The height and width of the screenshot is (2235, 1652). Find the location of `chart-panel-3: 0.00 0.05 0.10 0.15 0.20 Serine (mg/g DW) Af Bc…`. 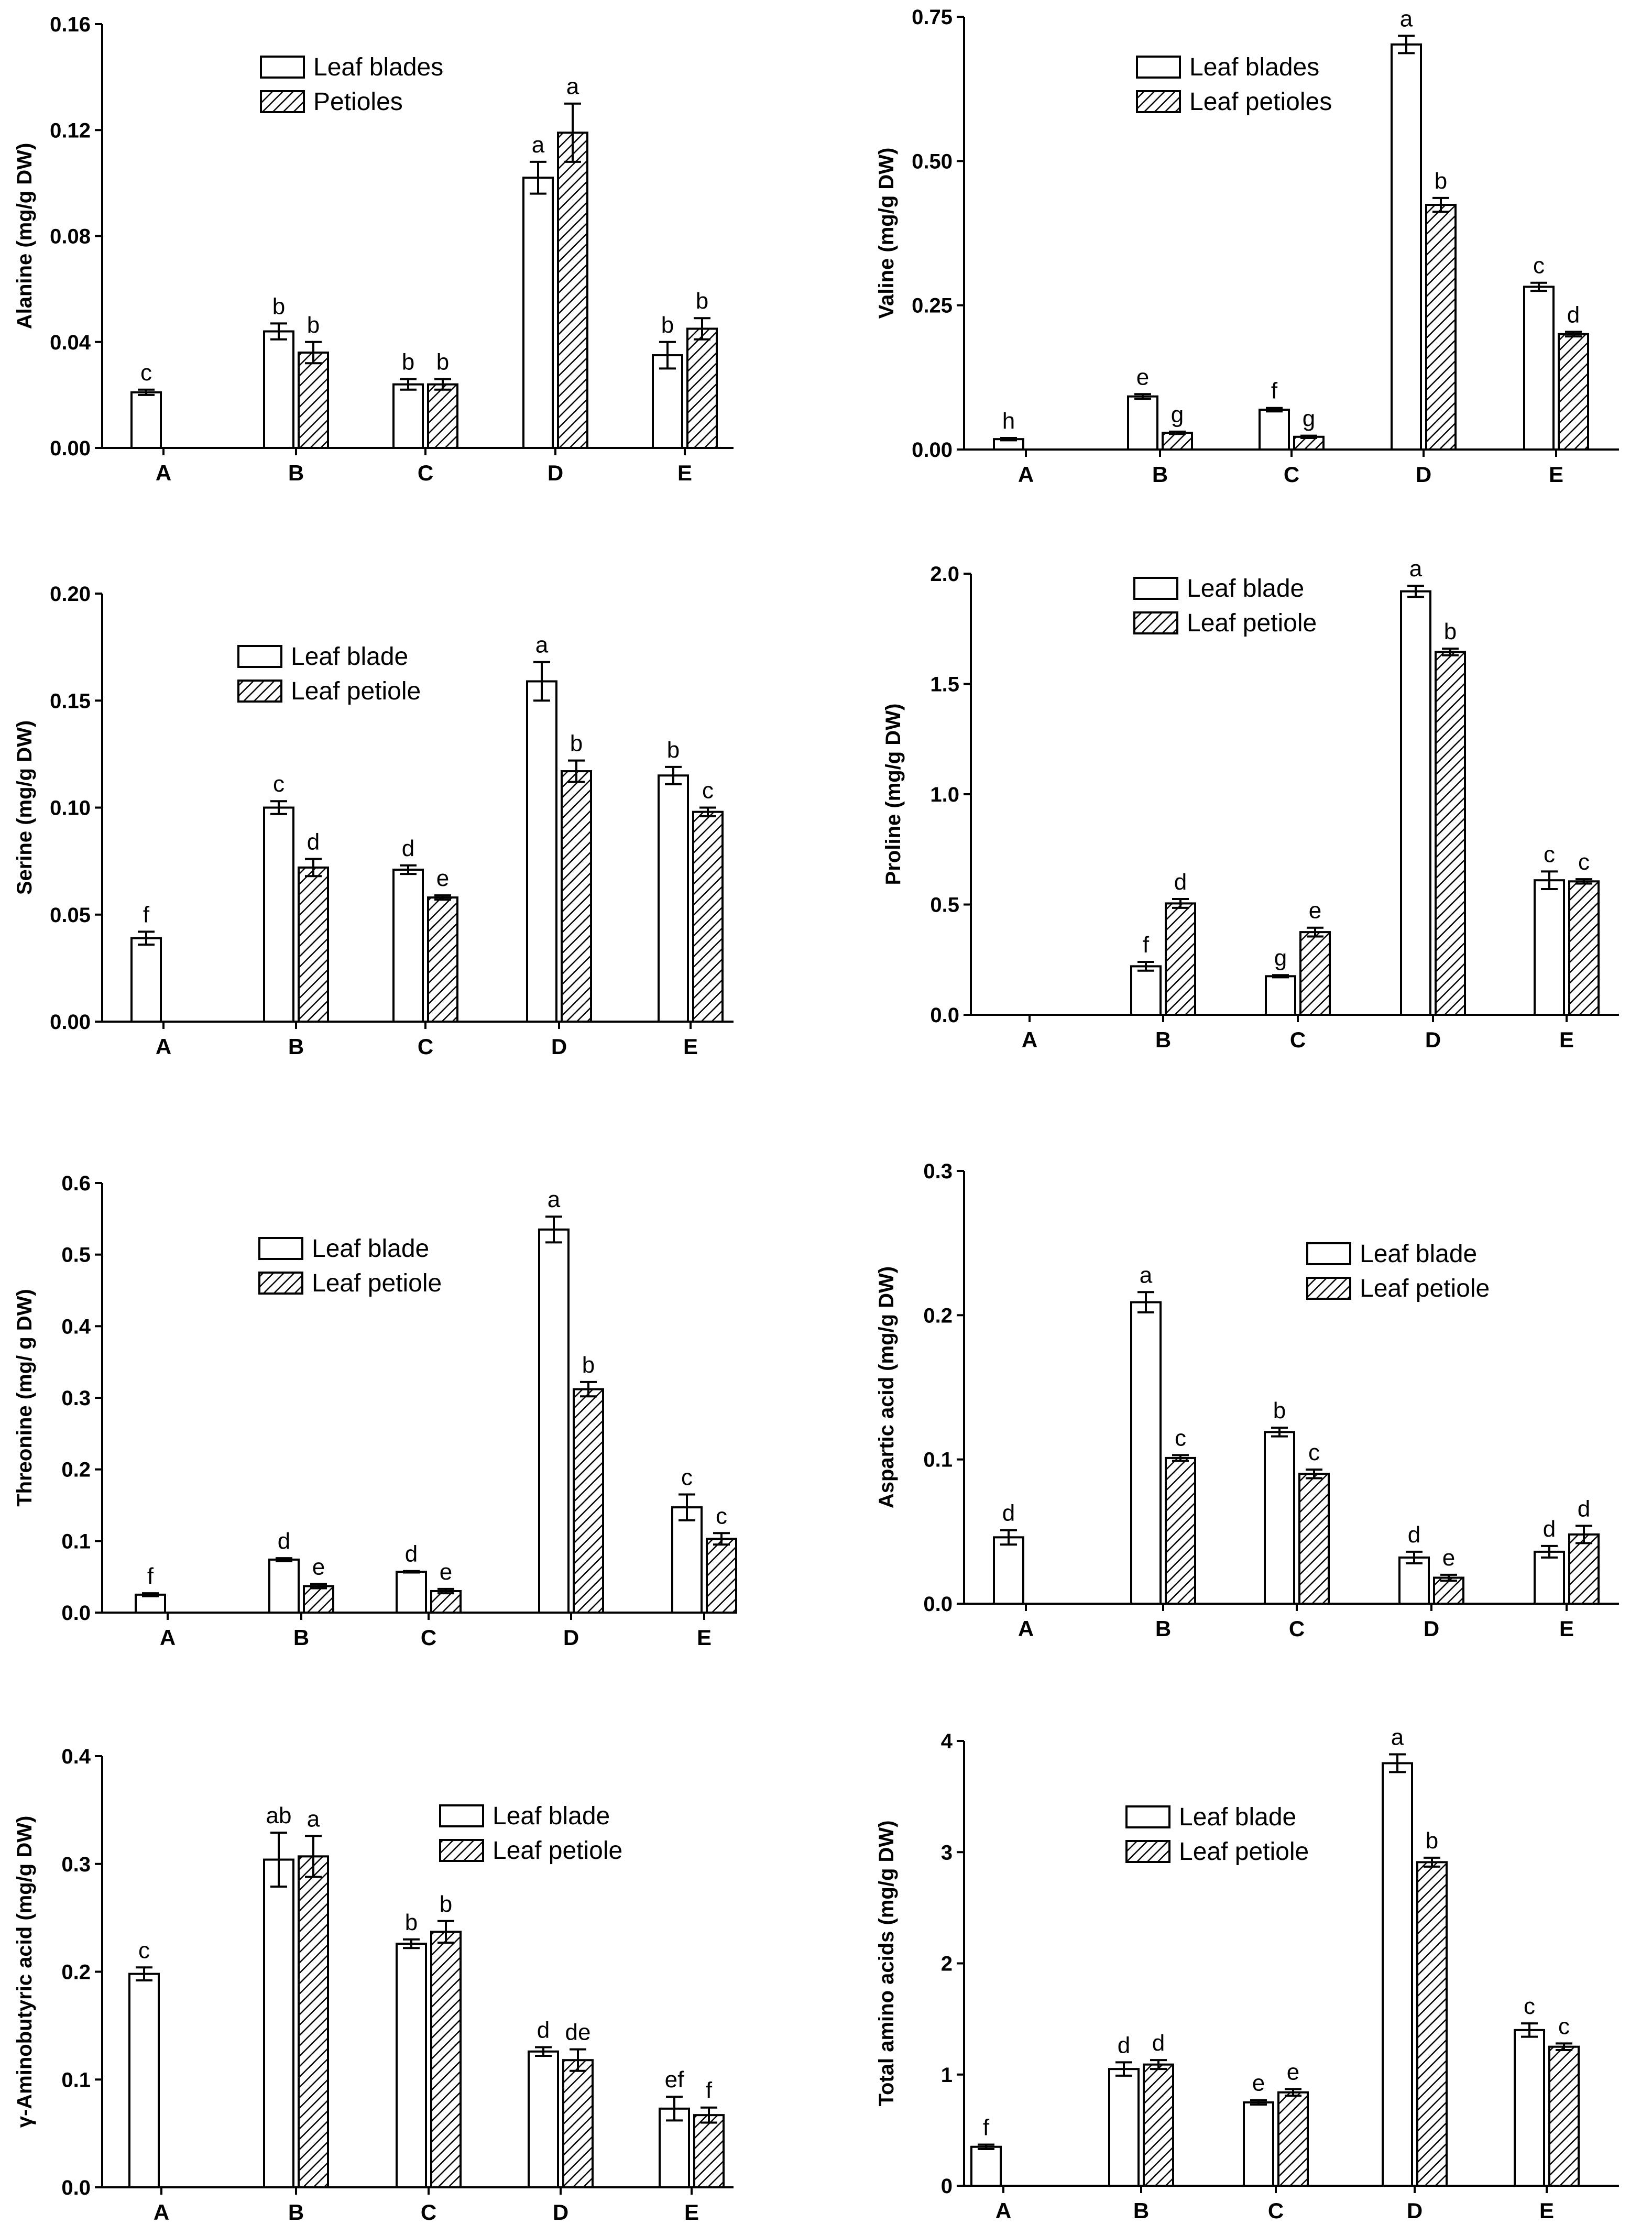

chart-panel-3: 0.00 0.05 0.10 0.15 0.20 Serine (mg/g DW) Af Bc… is located at coordinates (373, 821).